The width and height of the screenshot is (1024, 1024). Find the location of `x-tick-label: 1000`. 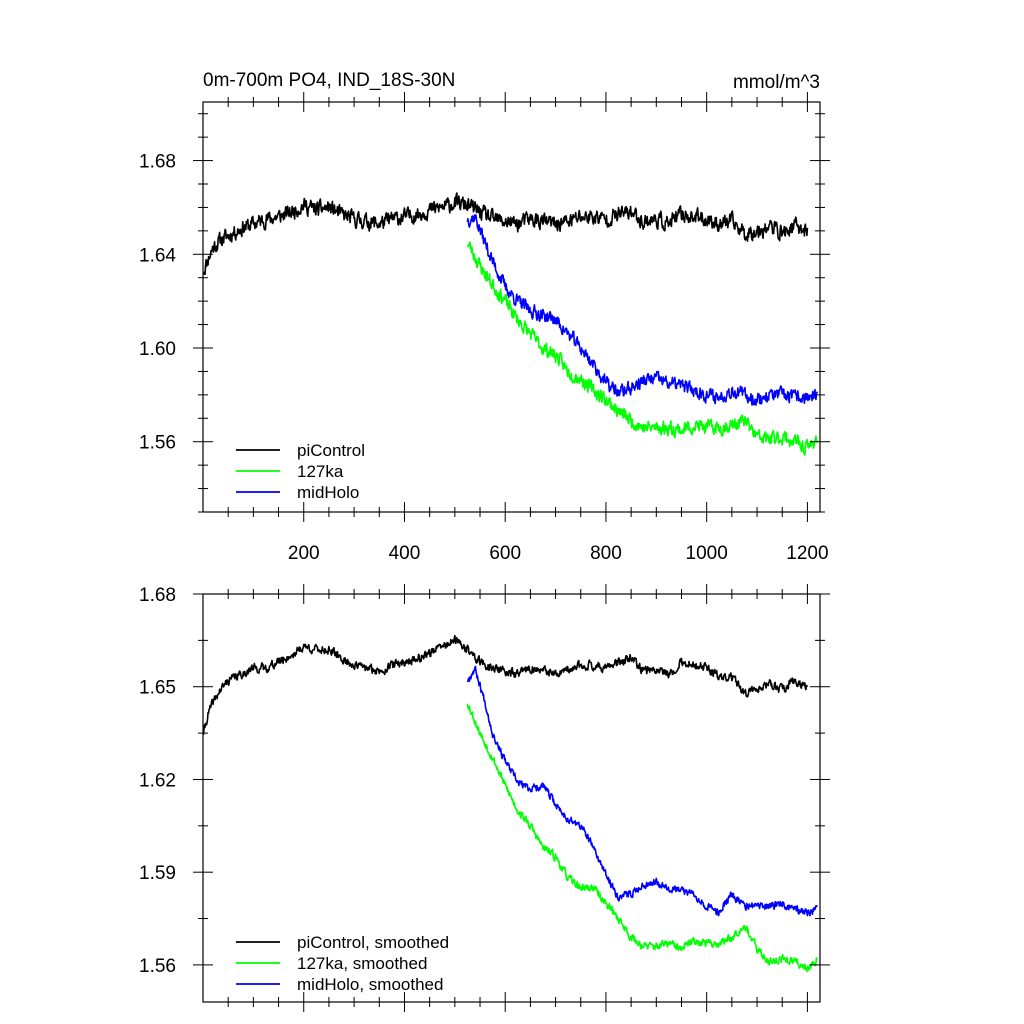

x-tick-label: 1000 is located at coordinates (707, 553).